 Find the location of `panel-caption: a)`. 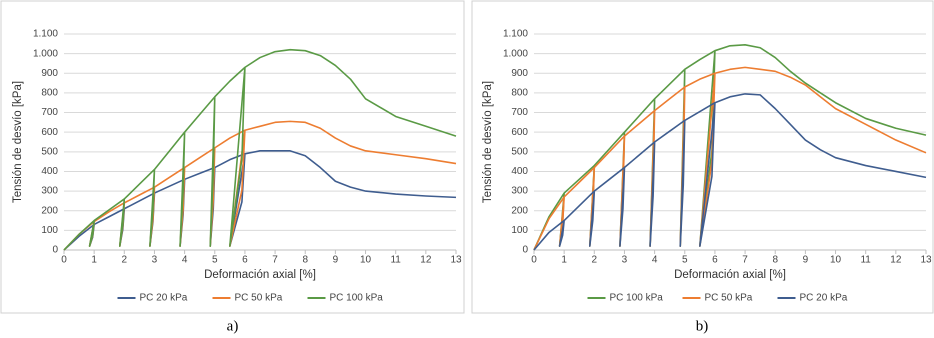

panel-caption: a) is located at coordinates (233, 326).